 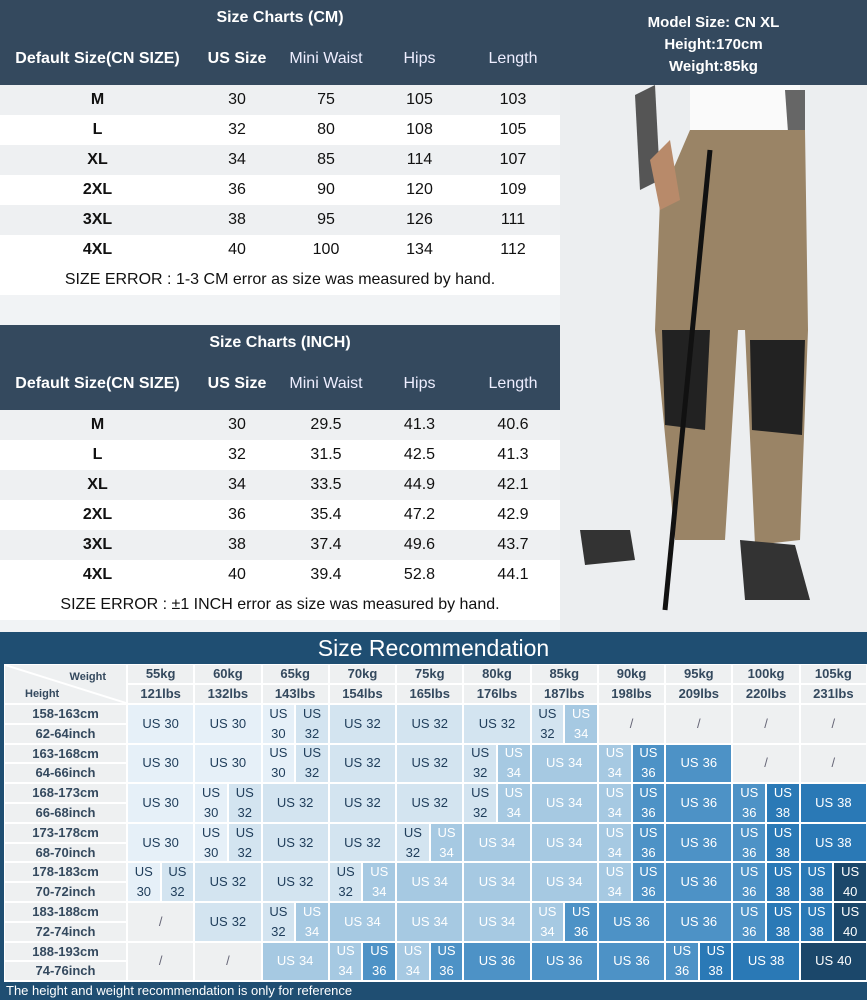 I want to click on table-cell: 75, so click(x=326, y=99).